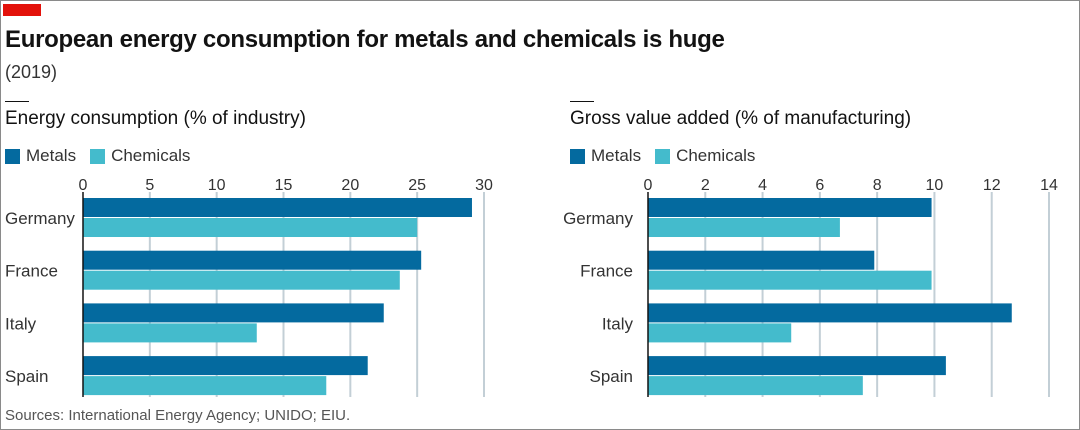 The image size is (1080, 430). Describe the element at coordinates (762, 185) in the screenshot. I see `x-tick-label: 4` at that location.